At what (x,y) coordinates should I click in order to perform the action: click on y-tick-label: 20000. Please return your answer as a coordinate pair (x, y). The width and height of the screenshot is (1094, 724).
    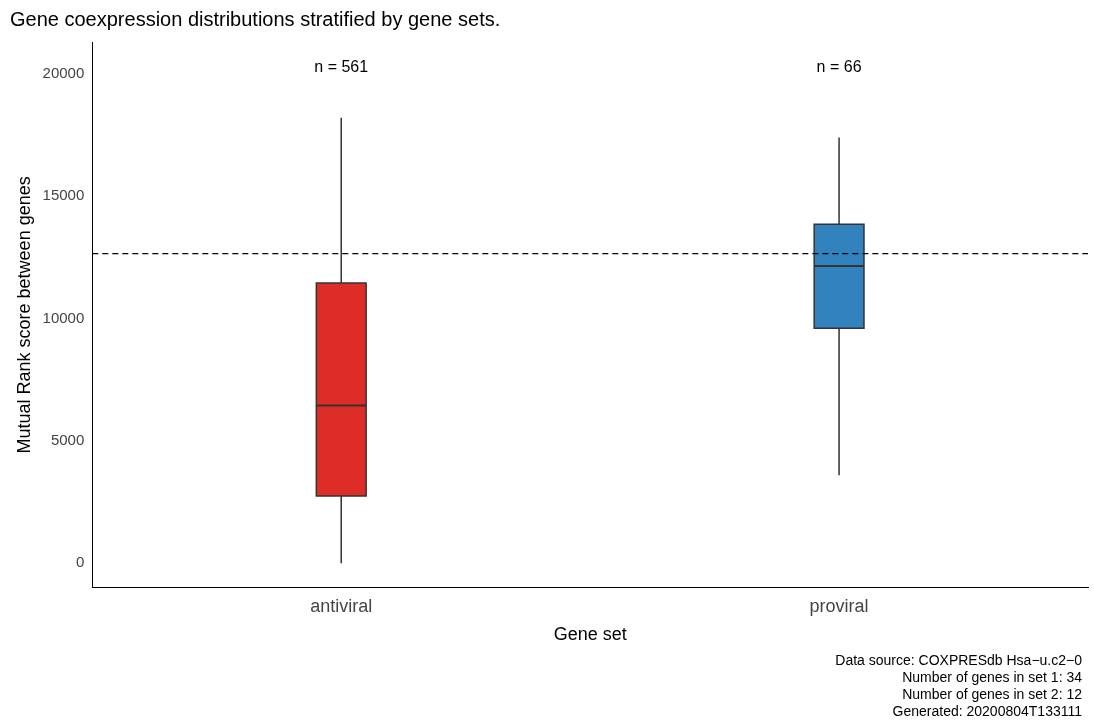
    Looking at the image, I should click on (63, 72).